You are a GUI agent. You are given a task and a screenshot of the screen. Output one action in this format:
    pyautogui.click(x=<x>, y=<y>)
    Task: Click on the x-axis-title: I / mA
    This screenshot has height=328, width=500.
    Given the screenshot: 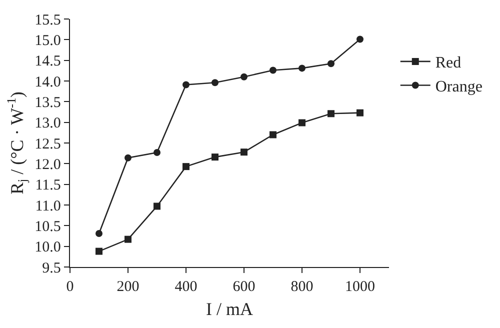 What is the action you would take?
    pyautogui.click(x=229, y=309)
    